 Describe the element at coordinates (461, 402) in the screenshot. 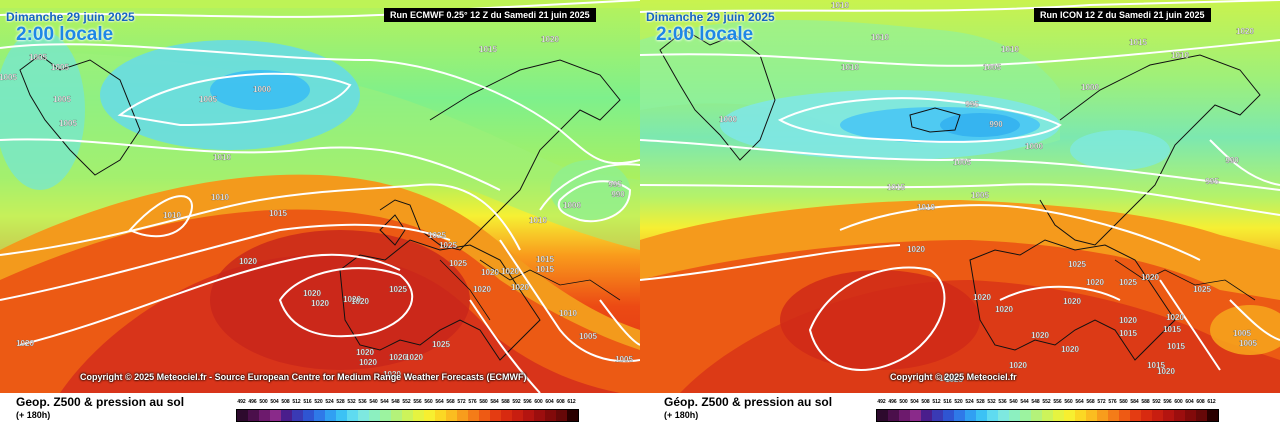

I see `scale-label: 572` at that location.